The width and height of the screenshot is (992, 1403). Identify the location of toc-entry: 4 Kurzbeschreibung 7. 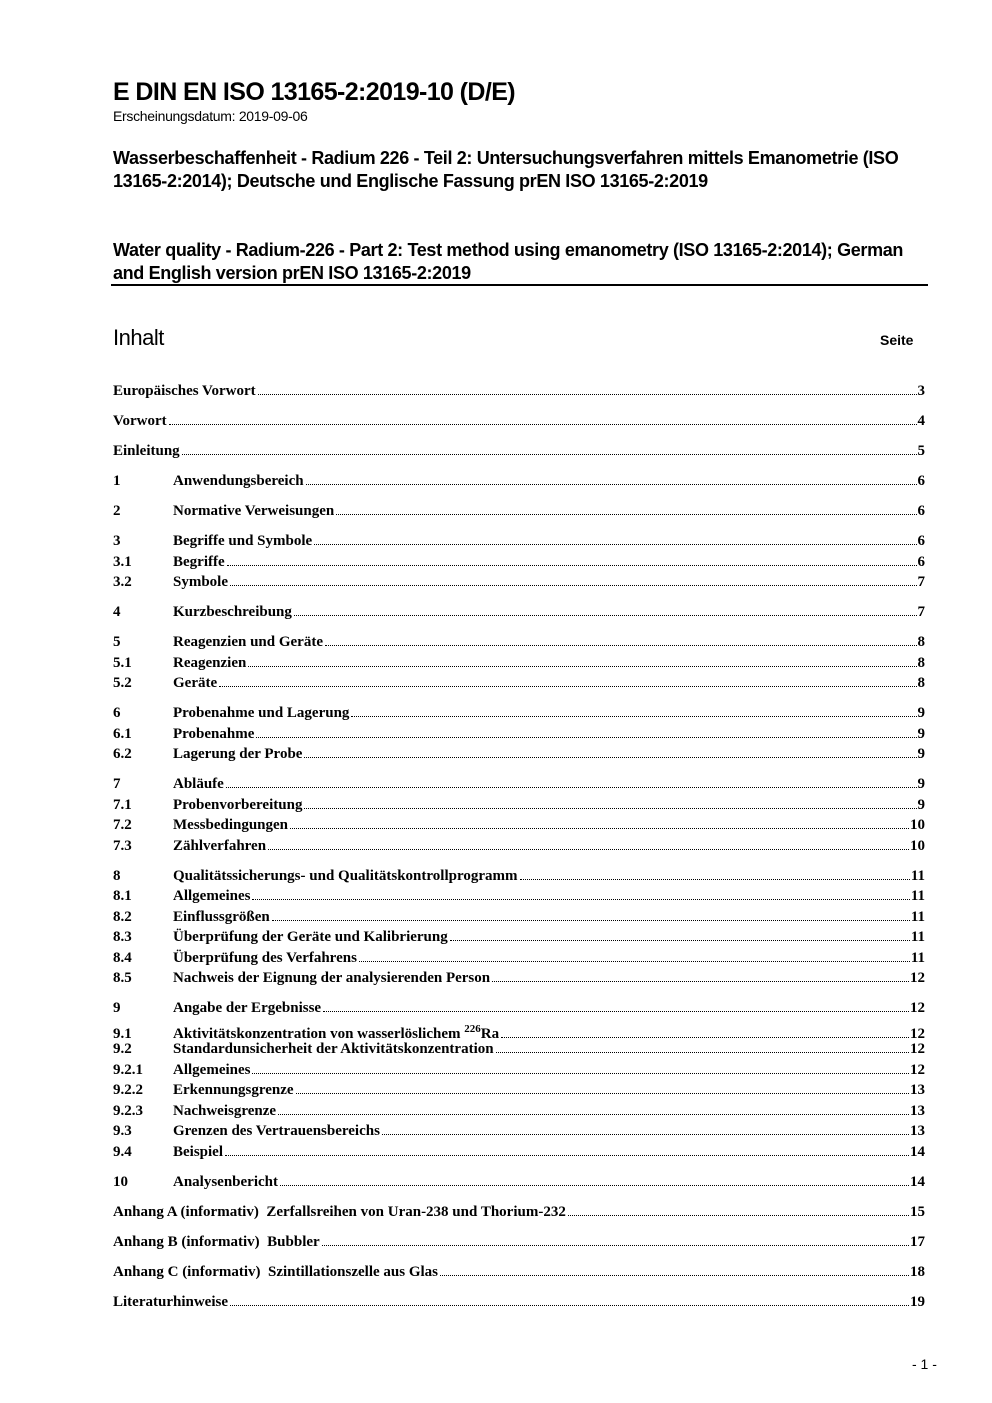
(519, 612).